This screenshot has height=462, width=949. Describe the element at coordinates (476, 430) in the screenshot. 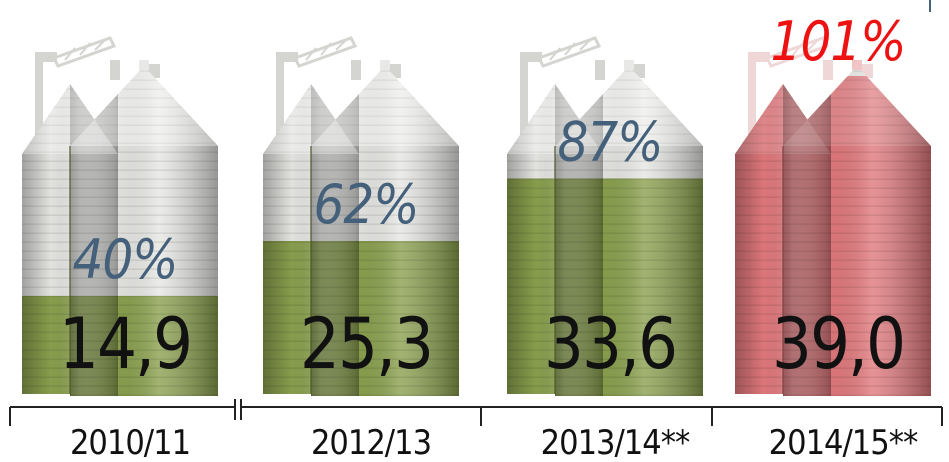

I see `x-axis: 2010/11 2012/13 2013/14** 2014/15**` at that location.